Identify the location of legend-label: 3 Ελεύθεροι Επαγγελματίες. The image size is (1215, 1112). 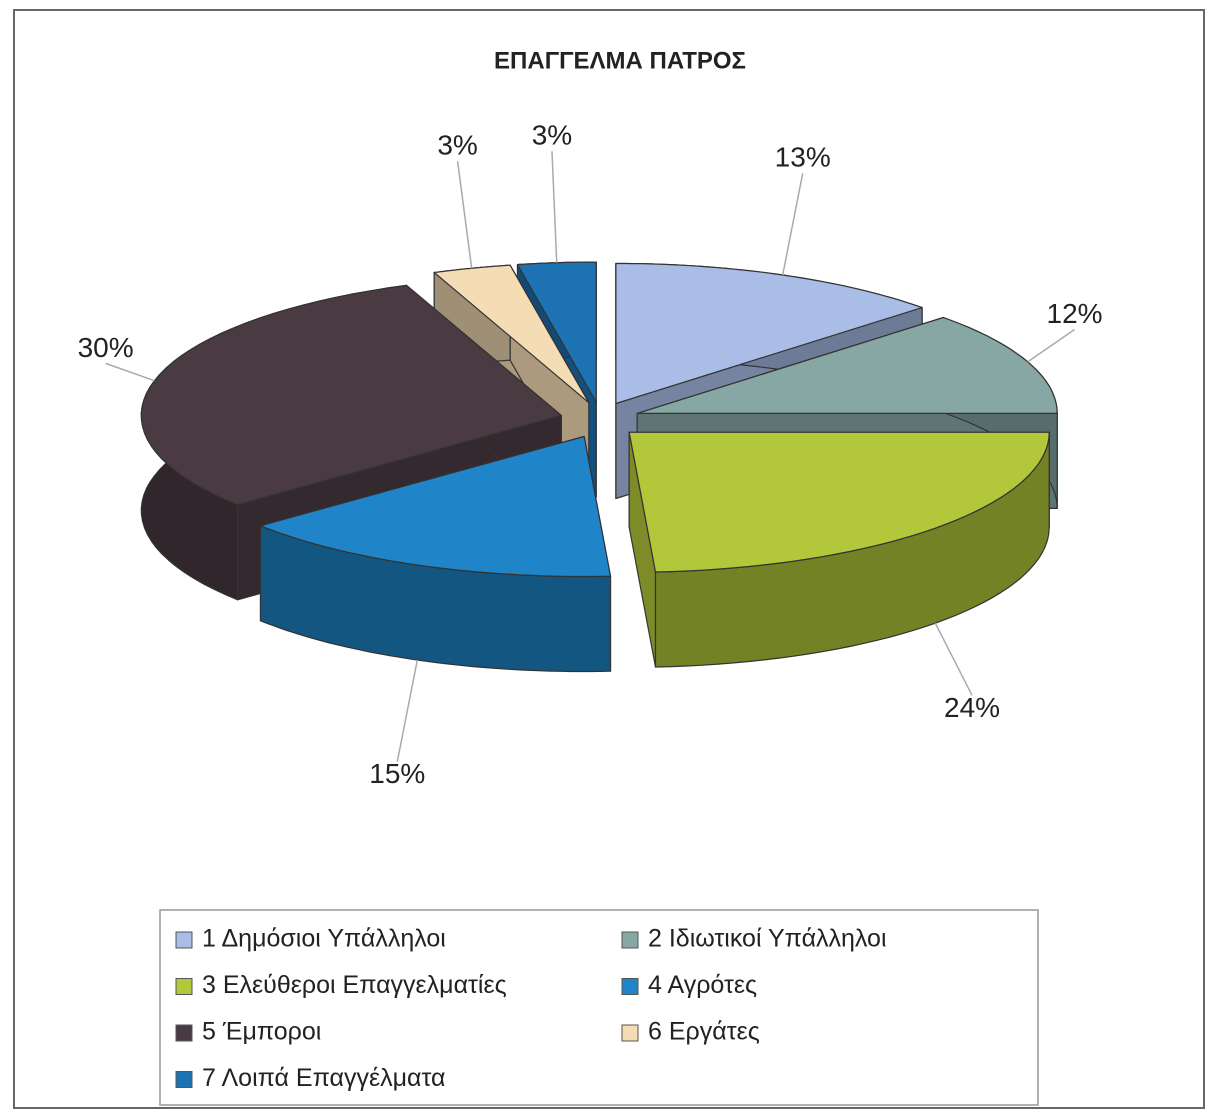
(354, 985).